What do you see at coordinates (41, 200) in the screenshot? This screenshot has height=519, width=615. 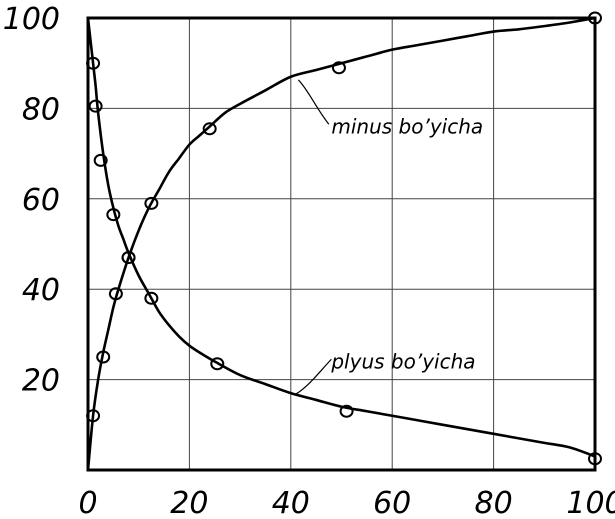 I see `y-tick-label: 60` at bounding box center [41, 200].